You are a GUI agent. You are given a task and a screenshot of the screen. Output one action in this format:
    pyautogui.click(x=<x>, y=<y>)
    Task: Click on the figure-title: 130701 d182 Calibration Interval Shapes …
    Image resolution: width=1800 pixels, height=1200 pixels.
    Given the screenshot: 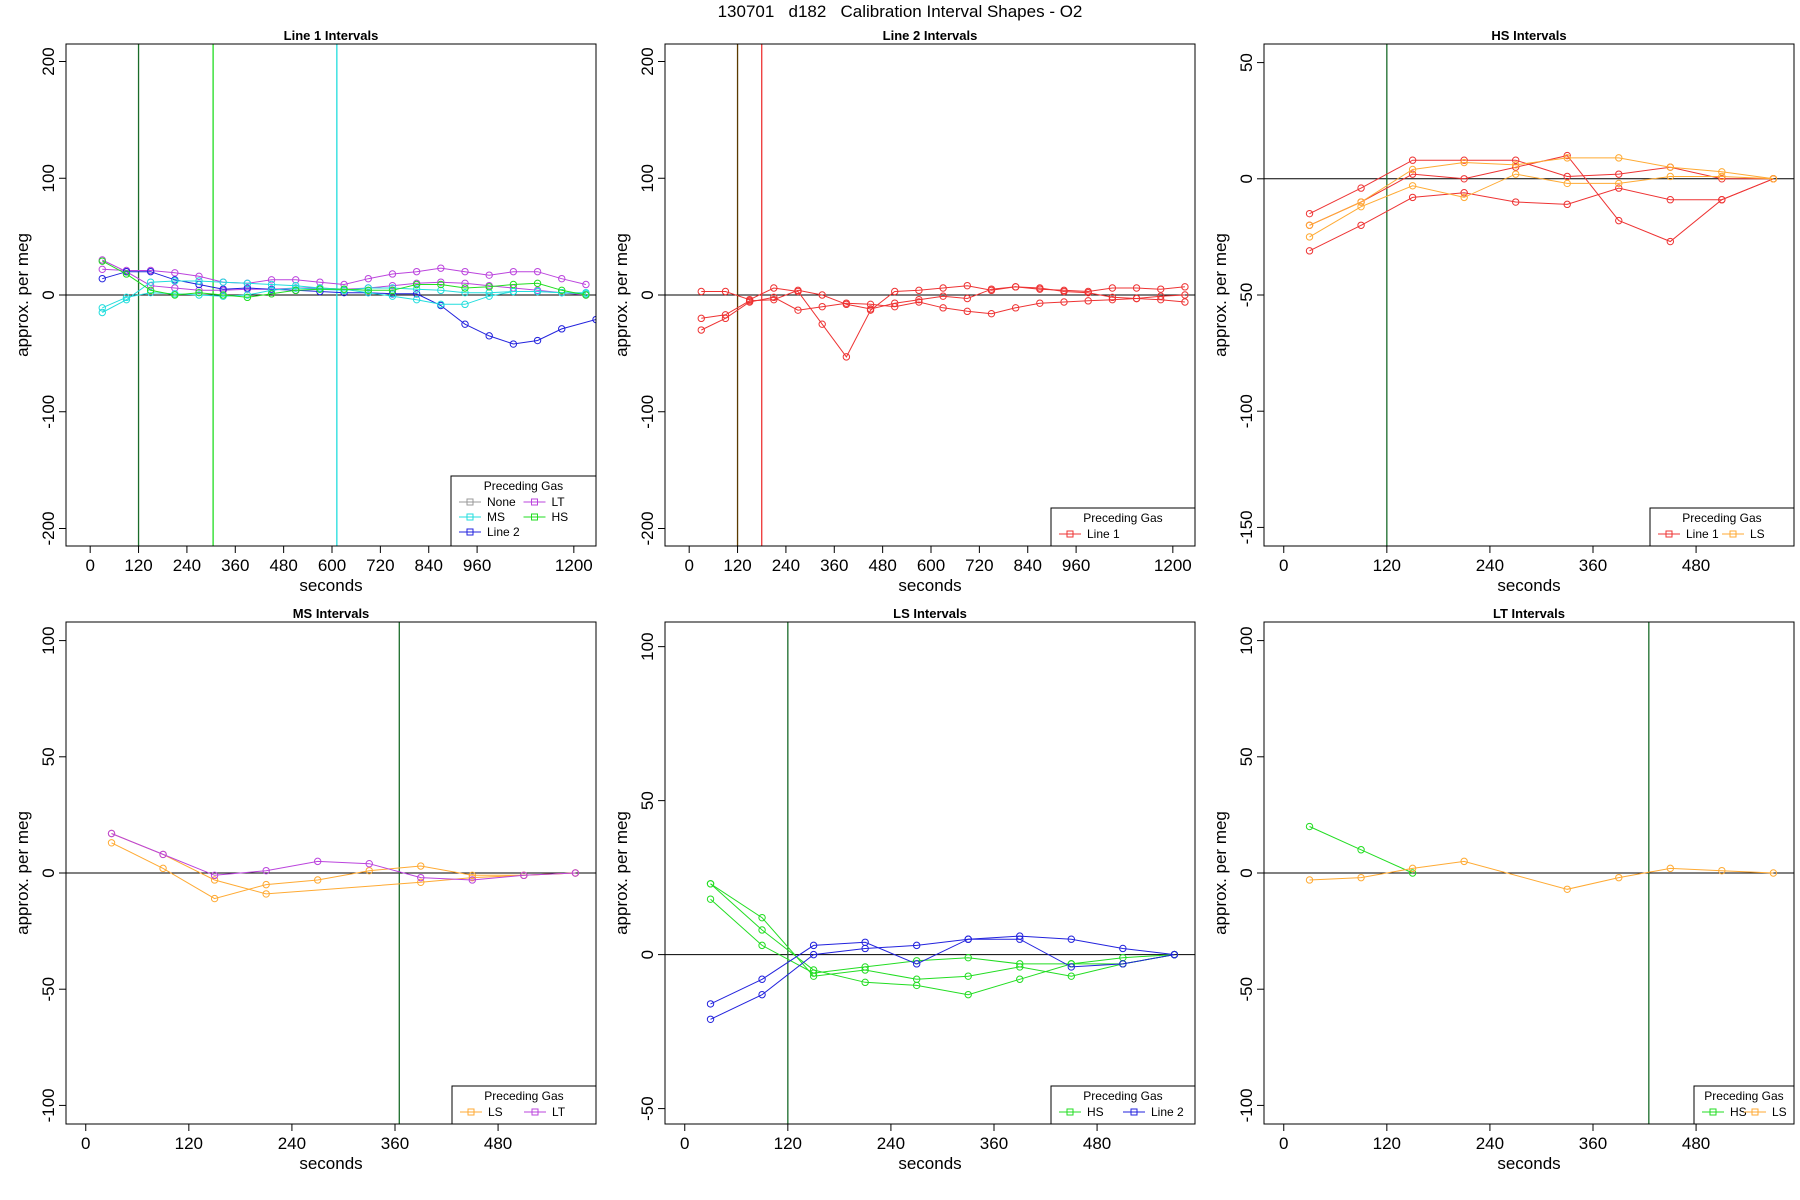 What is the action you would take?
    pyautogui.click(x=900, y=11)
    